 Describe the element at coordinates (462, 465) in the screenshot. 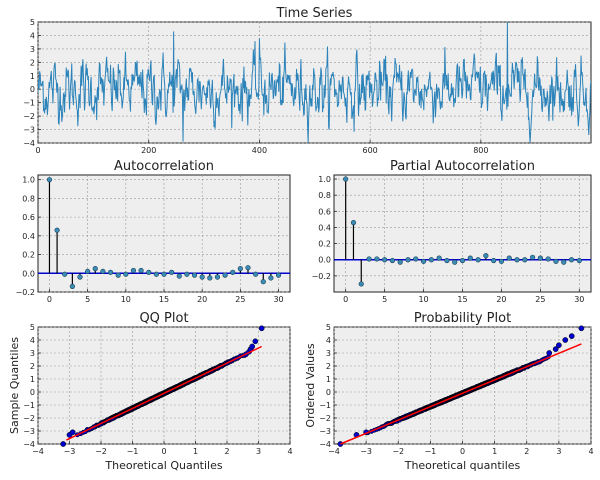

I see `x-axis-label: Theoretical quantiles` at that location.